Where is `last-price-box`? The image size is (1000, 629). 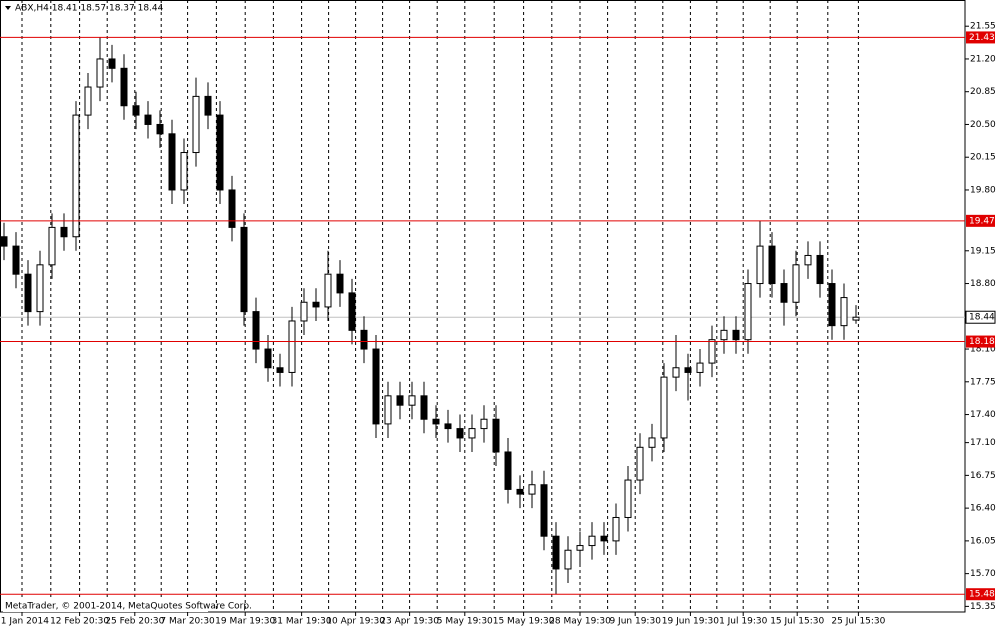
last-price-box is located at coordinates (980, 317).